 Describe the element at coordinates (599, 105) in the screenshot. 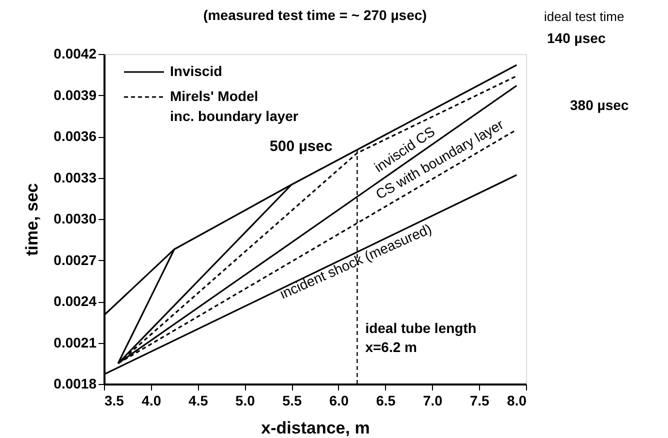

I see `text: 380 µsec` at that location.